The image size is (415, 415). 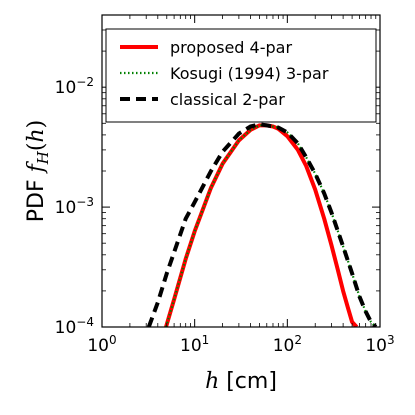 What do you see at coordinates (287, 344) in the screenshot?
I see `x-tick-label: 10²` at bounding box center [287, 344].